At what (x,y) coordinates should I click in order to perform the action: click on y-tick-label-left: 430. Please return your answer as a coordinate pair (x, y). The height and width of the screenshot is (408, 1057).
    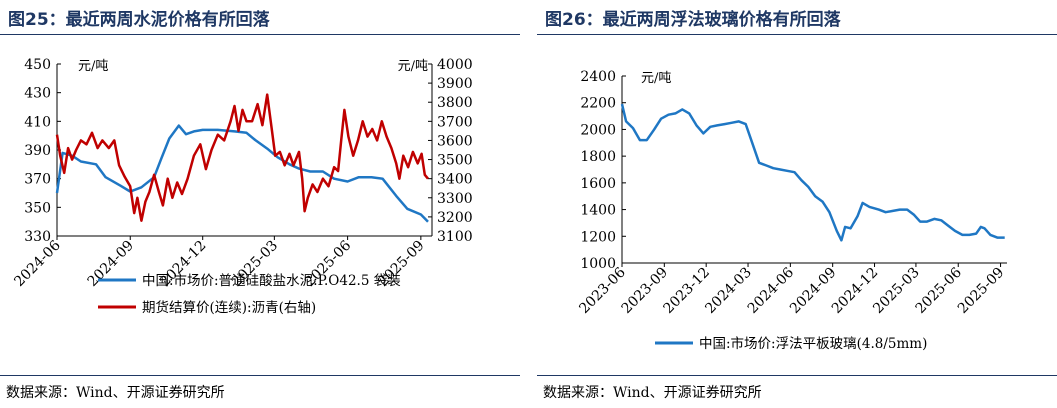
    Looking at the image, I should click on (37, 94).